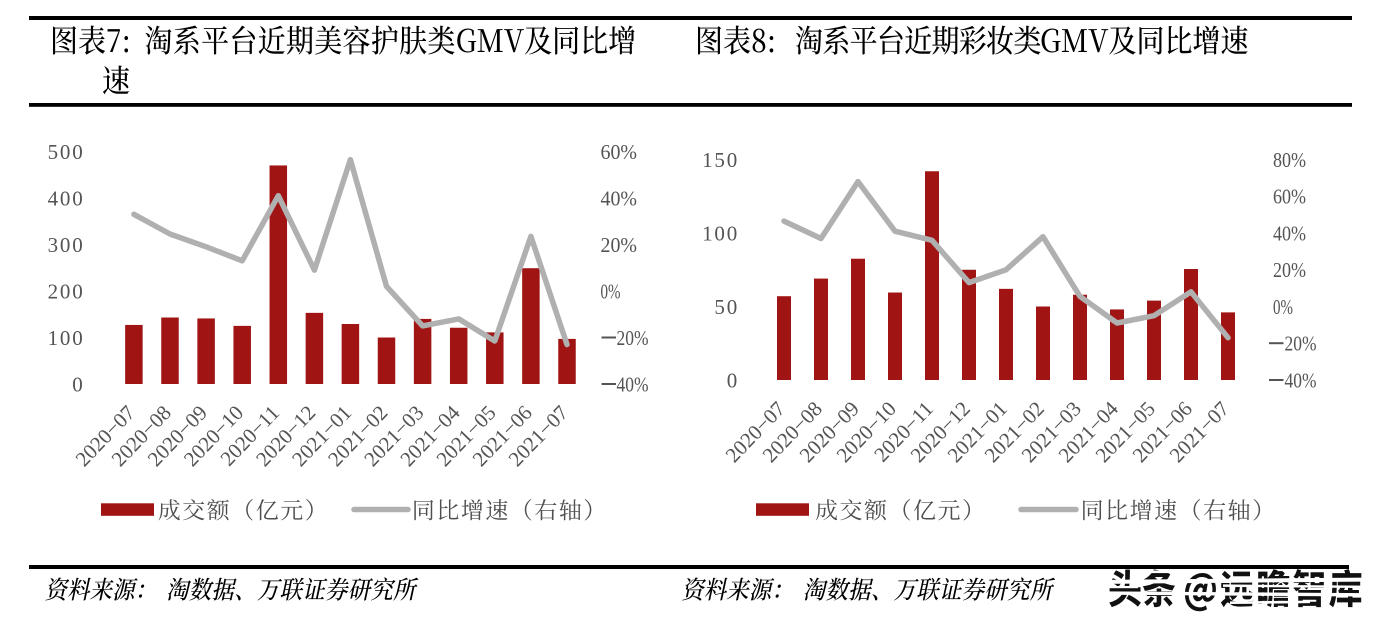 This screenshot has height=631, width=1381. I want to click on svg-text: 200, so click(66, 291).